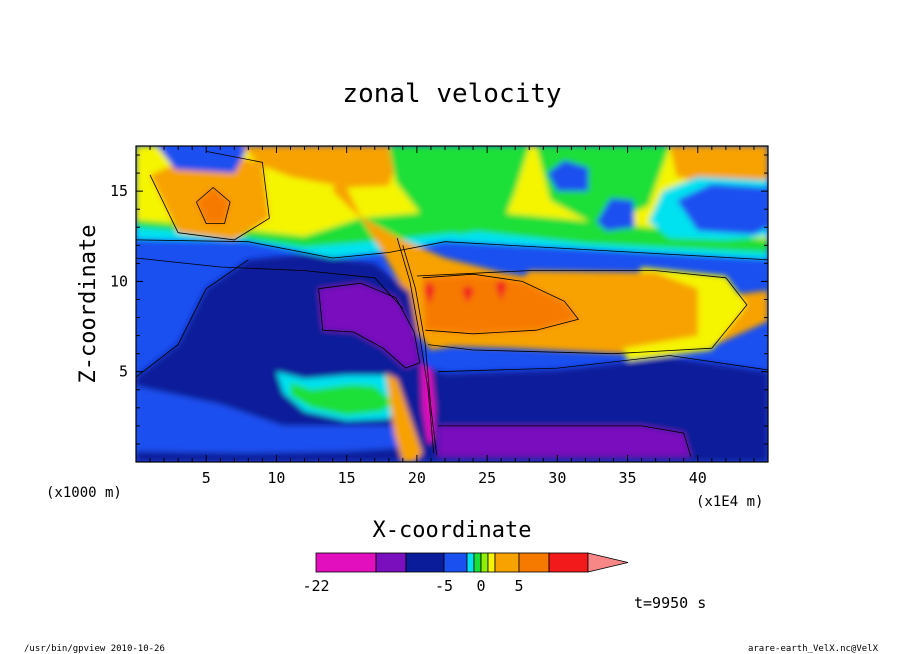  What do you see at coordinates (459, 190) in the screenshot?
I see `upper-center-green` at bounding box center [459, 190].